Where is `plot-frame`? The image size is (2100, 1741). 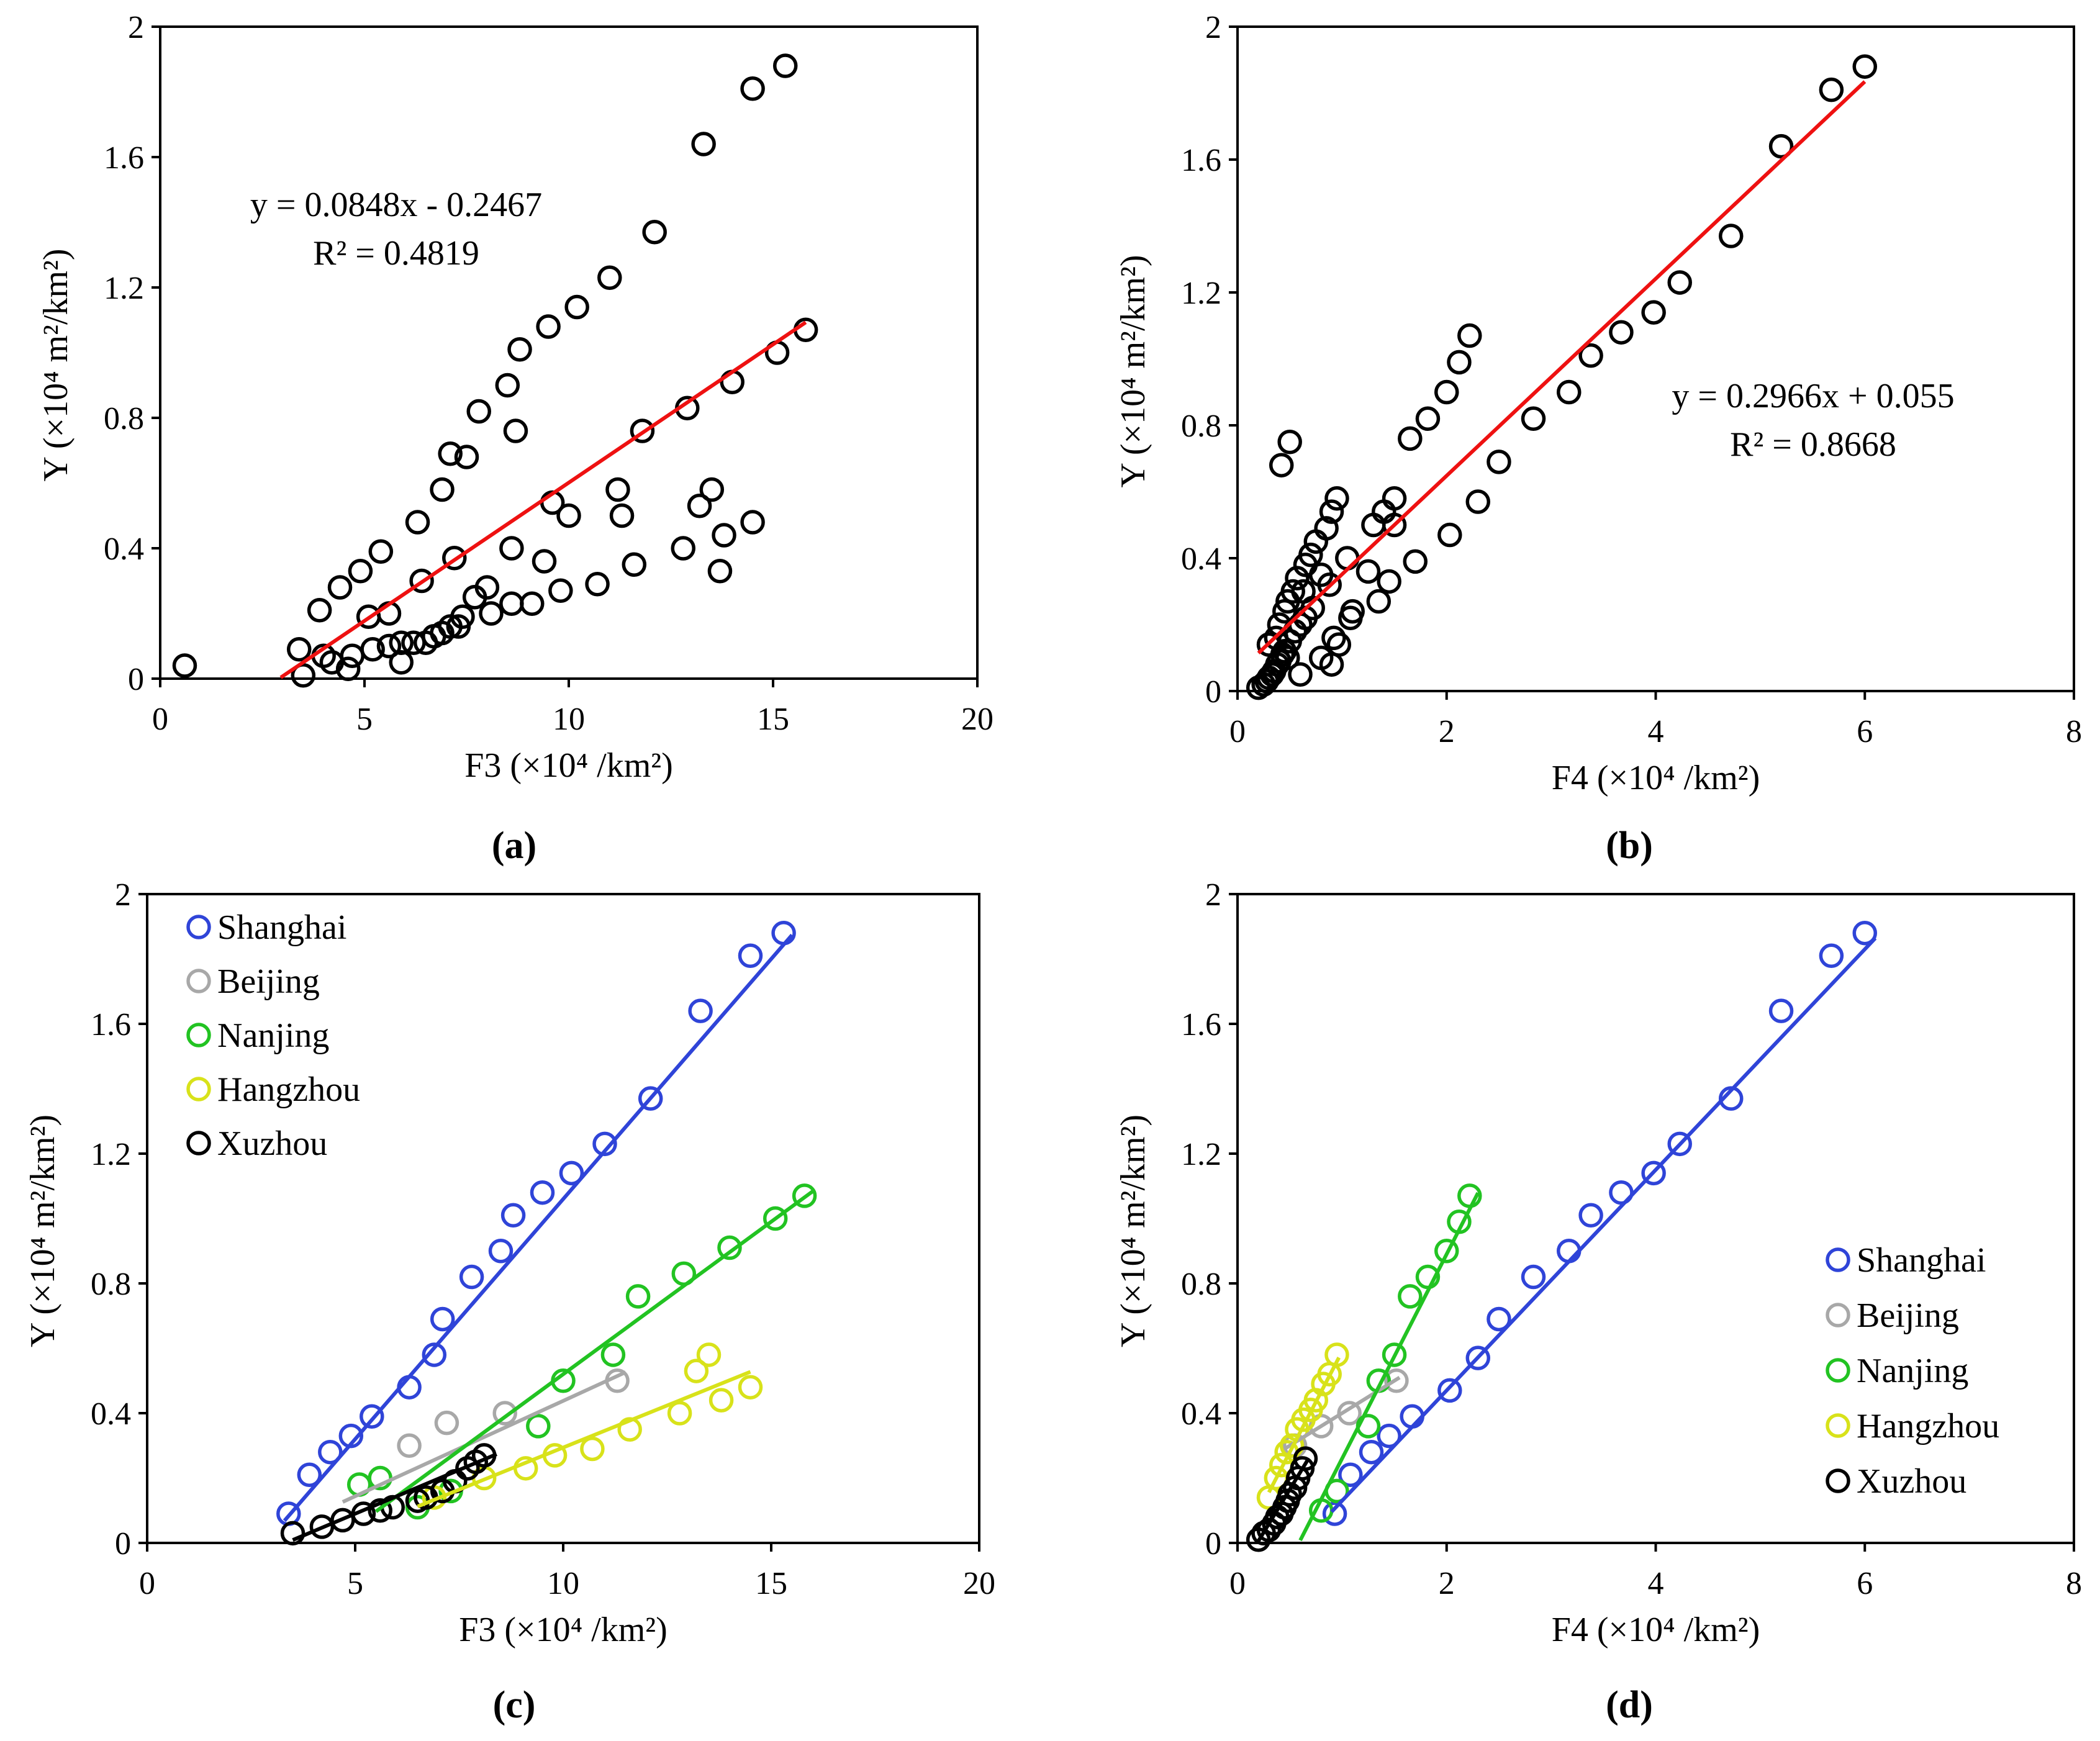 plot-frame is located at coordinates (569, 352).